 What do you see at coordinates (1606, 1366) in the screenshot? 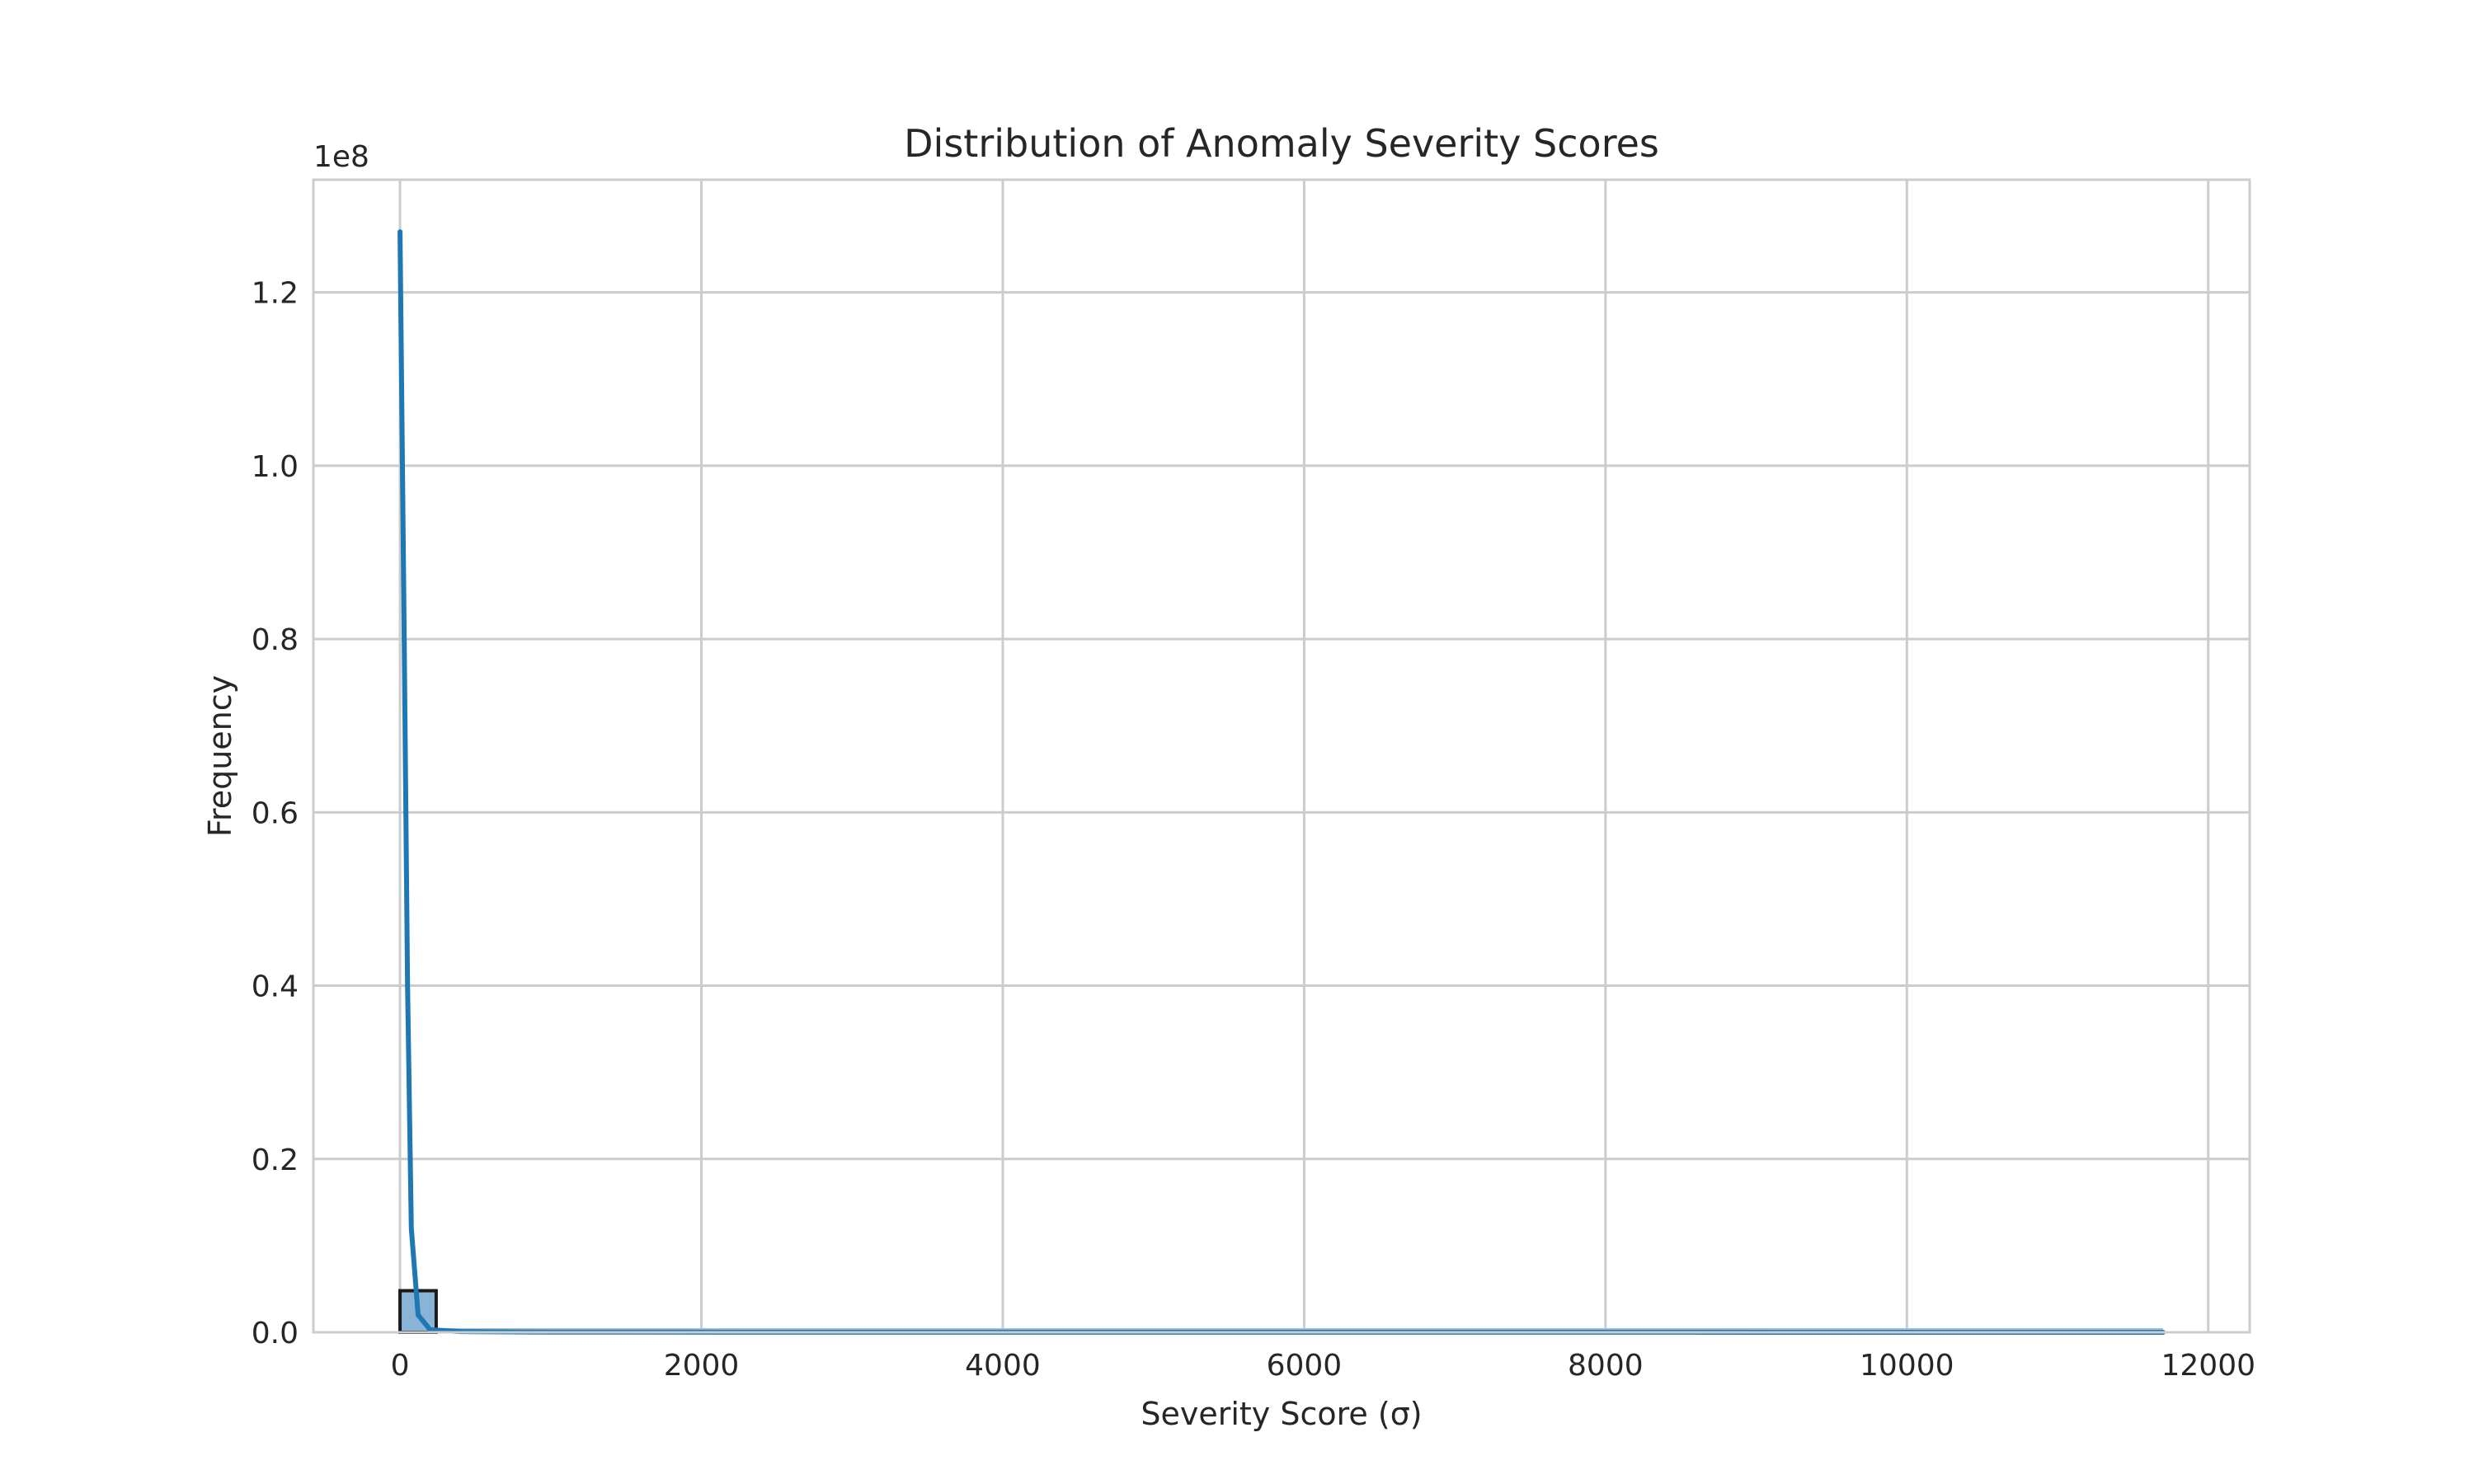
I see `x-tick-label: 8000` at bounding box center [1606, 1366].